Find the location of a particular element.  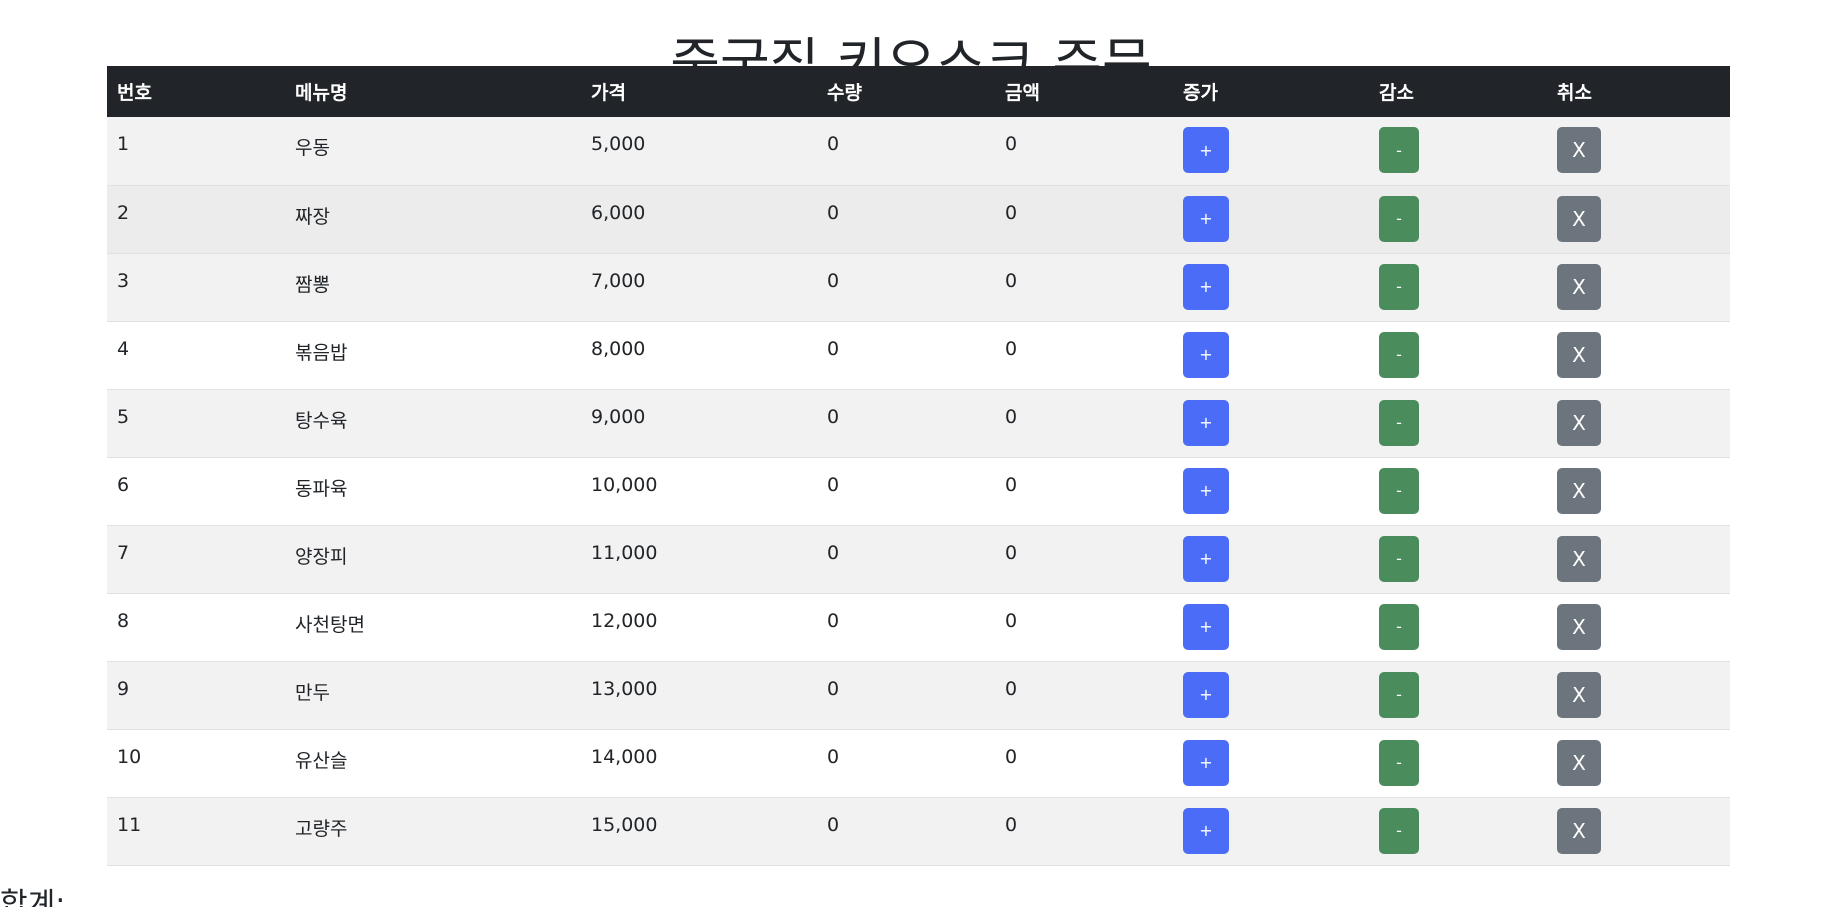

menu-price: 14,000 is located at coordinates (624, 756).